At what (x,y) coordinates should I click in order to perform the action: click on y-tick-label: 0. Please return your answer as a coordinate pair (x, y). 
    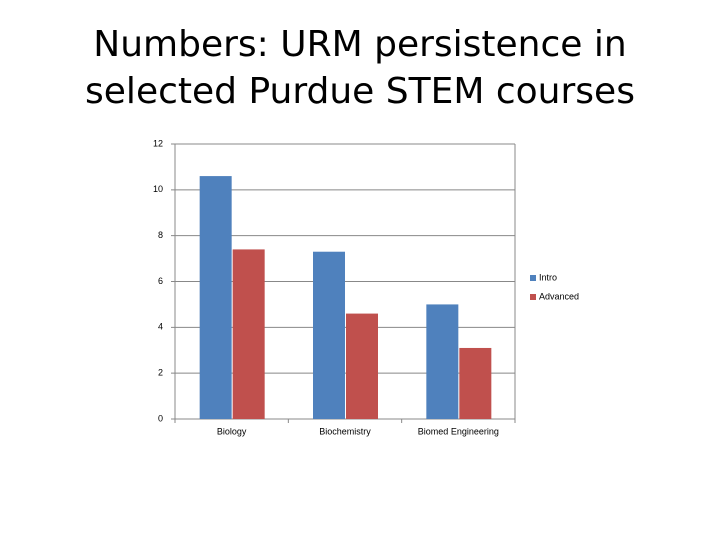
    Looking at the image, I should click on (160, 418).